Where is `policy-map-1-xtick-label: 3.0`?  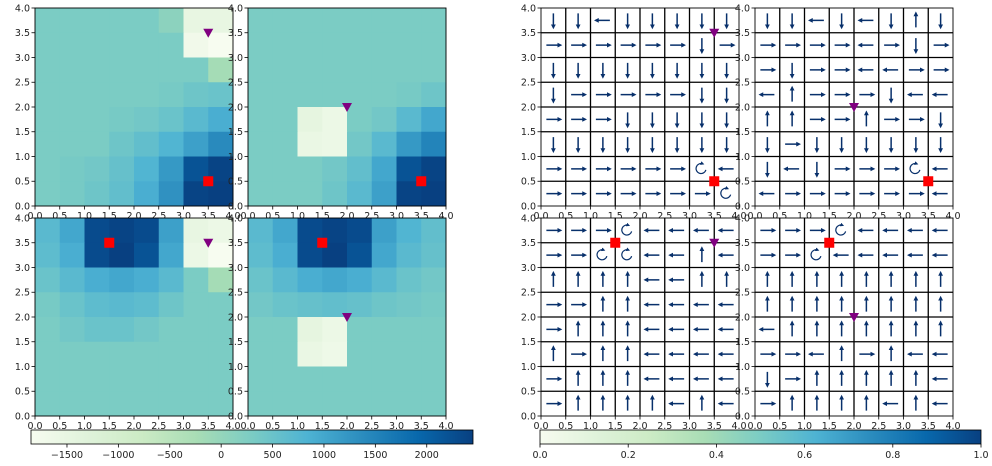
policy-map-1-xtick-label: 3.0 is located at coordinates (689, 216).